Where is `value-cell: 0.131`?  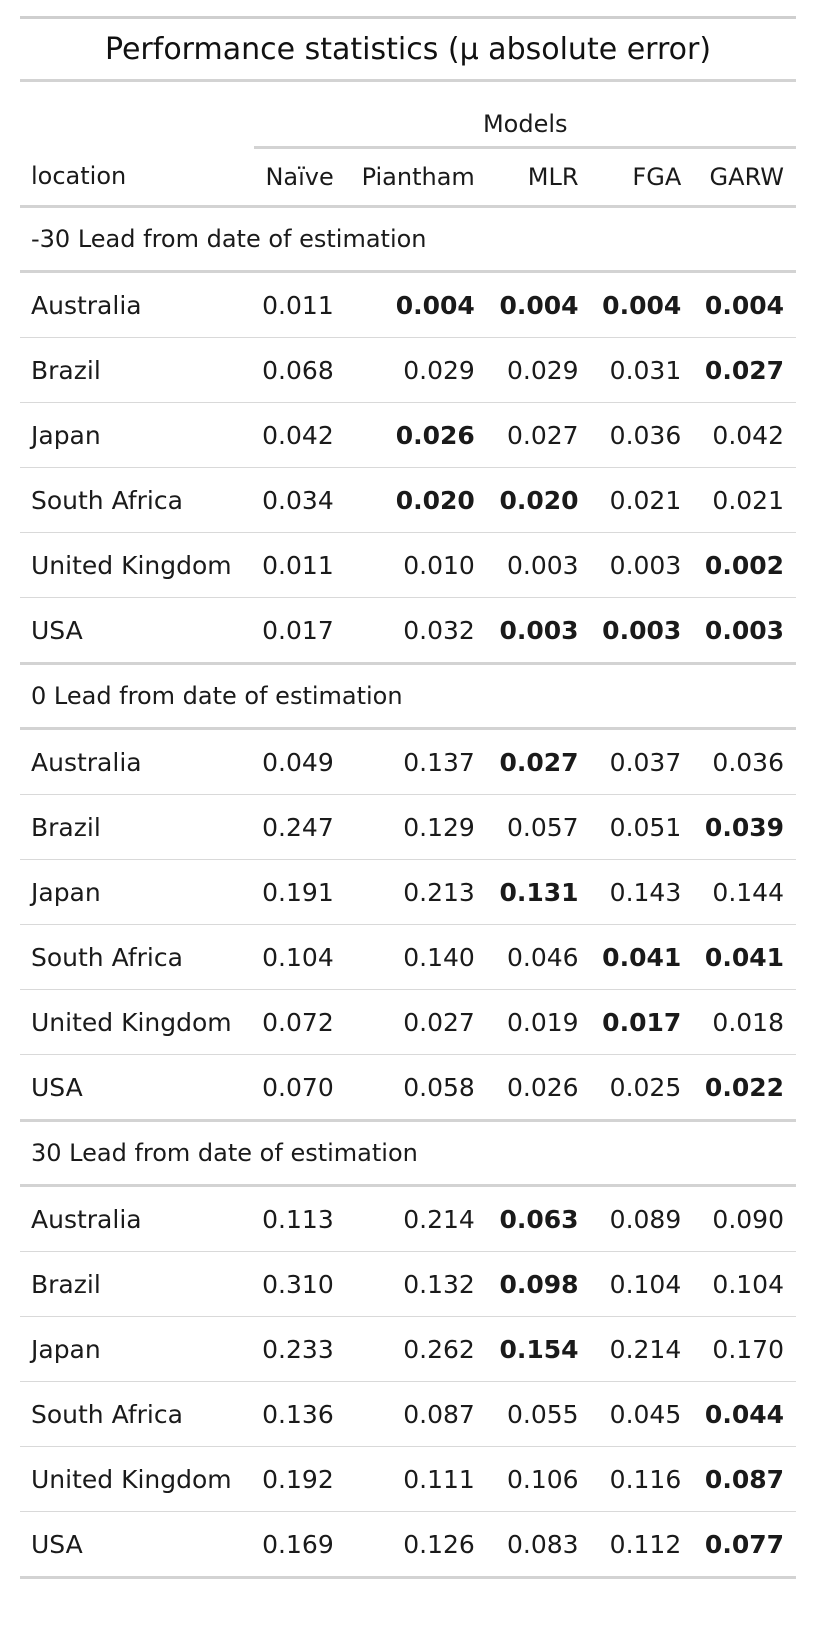 value-cell: 0.131 is located at coordinates (538, 892).